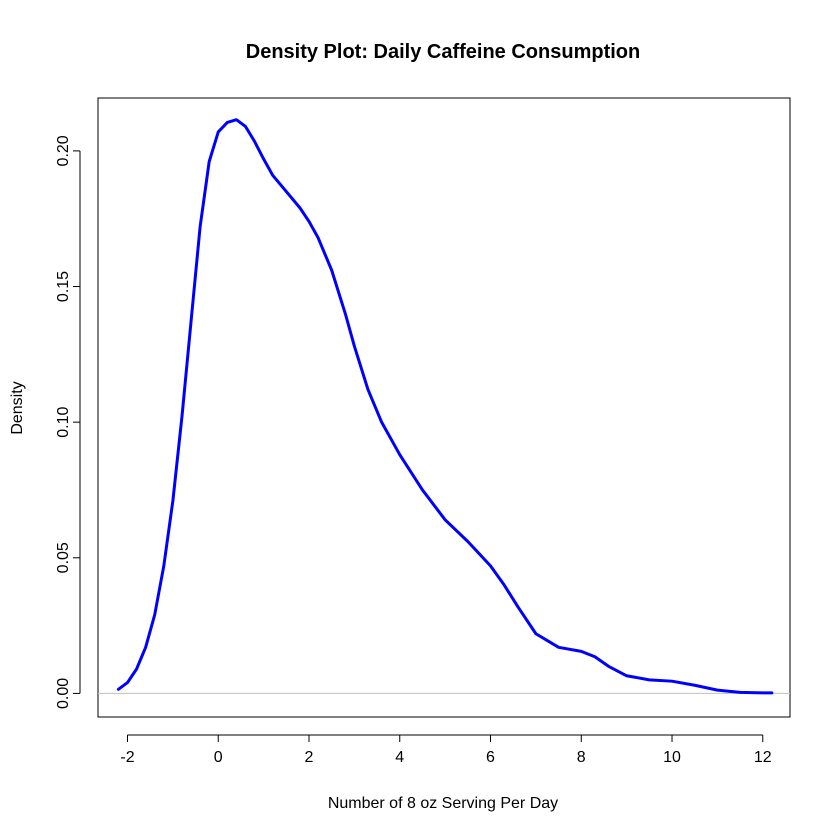 The width and height of the screenshot is (840, 840). I want to click on x-tick-label: 10, so click(672, 757).